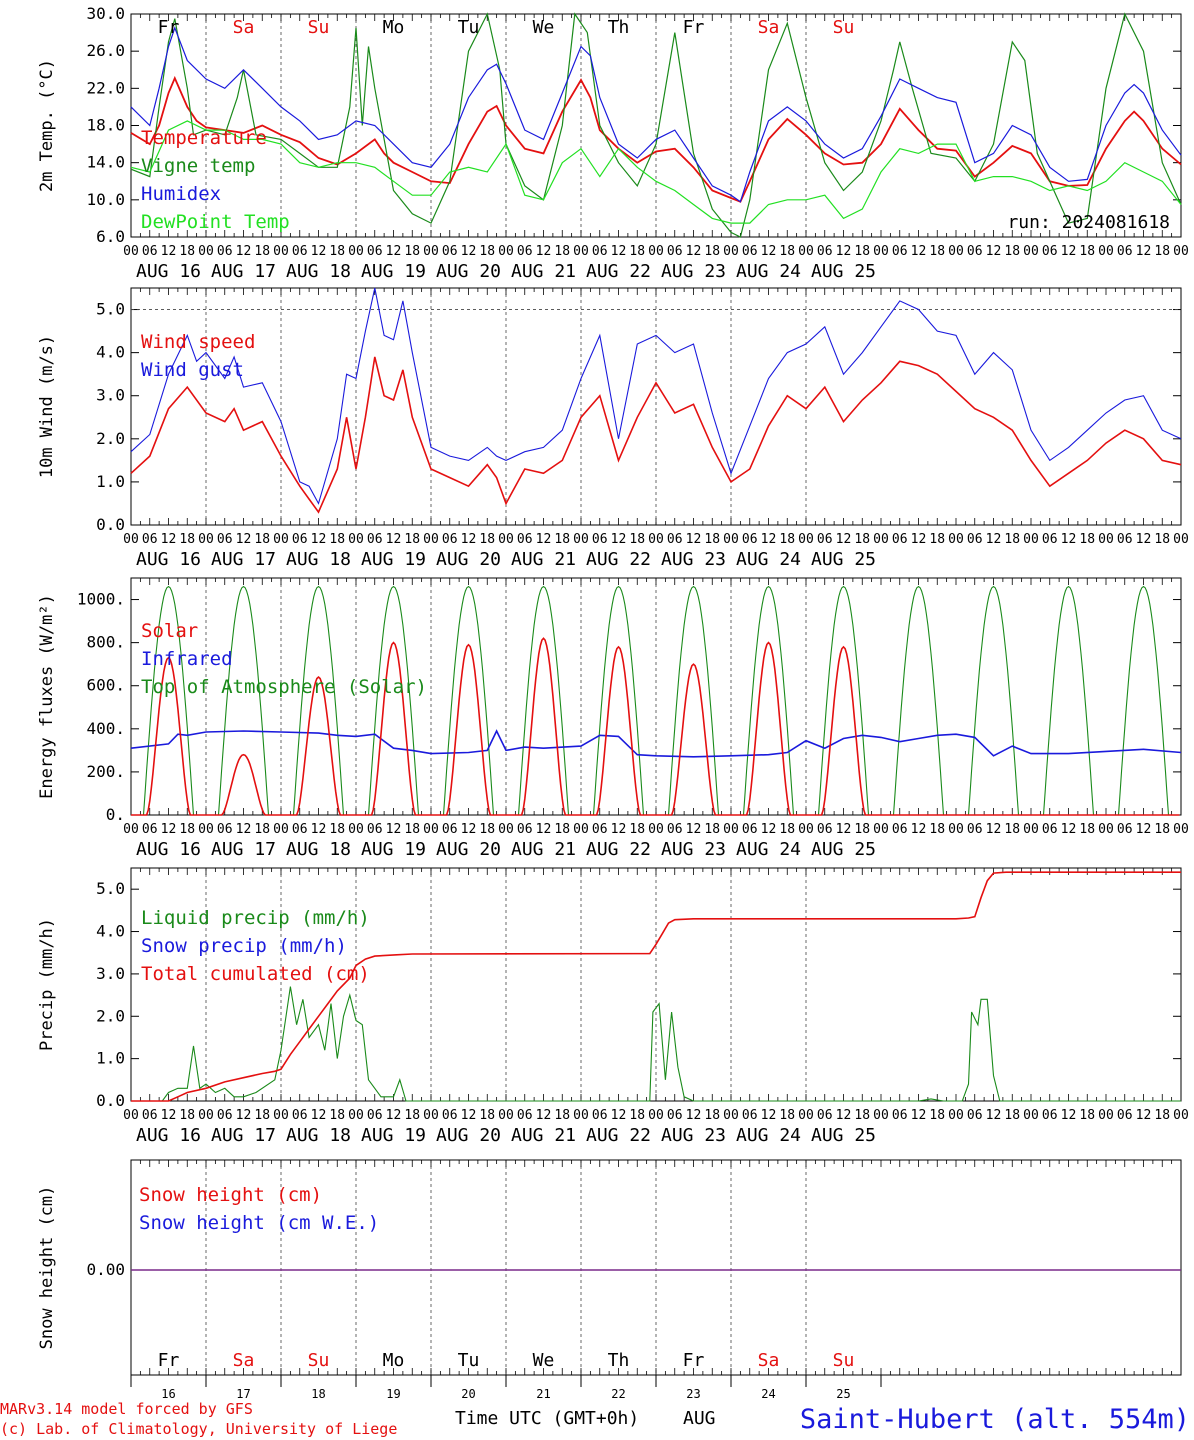 This screenshot has height=1440, width=1194. I want to click on weekday-label: Mo, so click(394, 1360).